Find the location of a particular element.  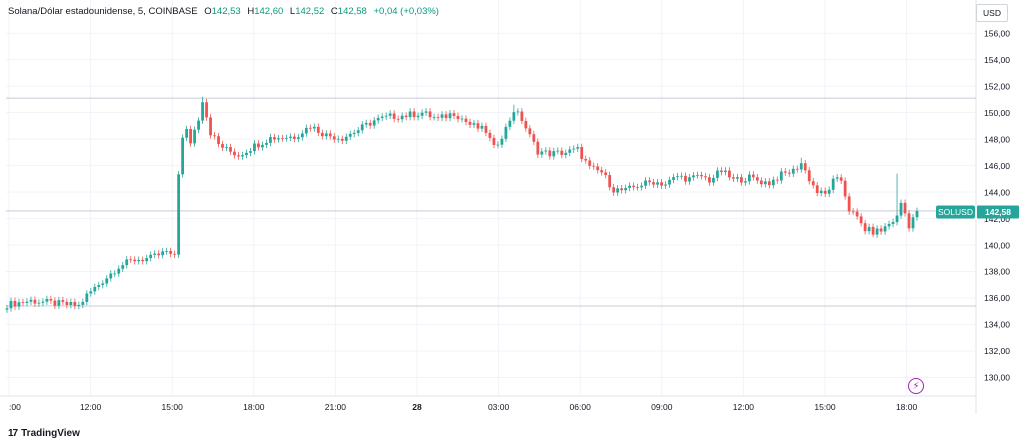

x-tick-label: 09:00 is located at coordinates (662, 407).